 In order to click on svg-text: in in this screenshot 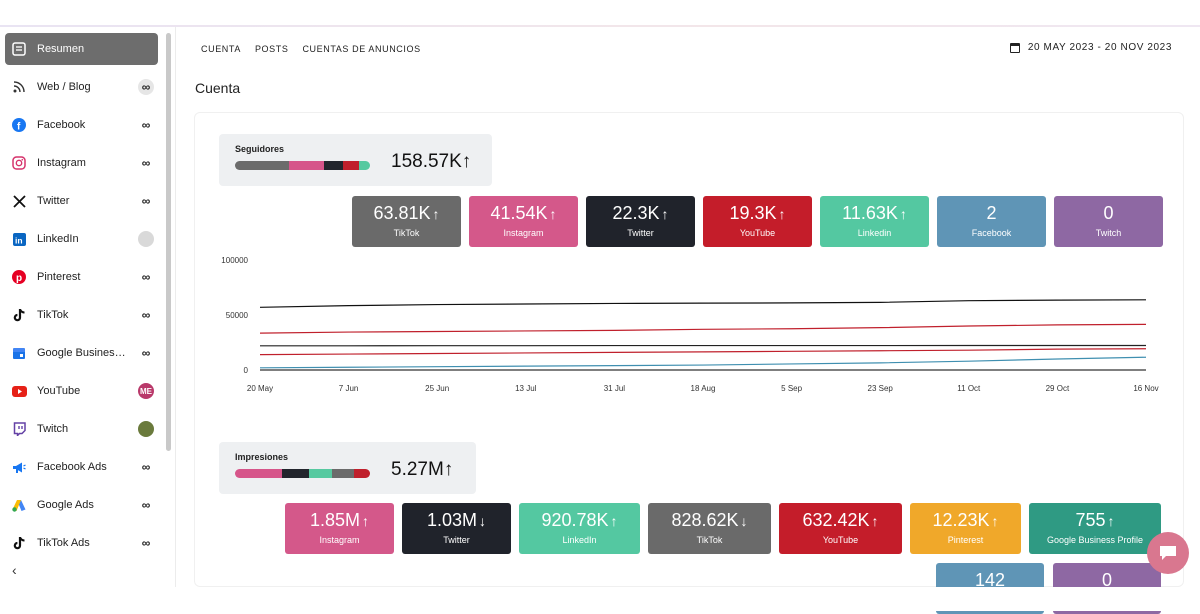, I will do `click(19, 240)`.